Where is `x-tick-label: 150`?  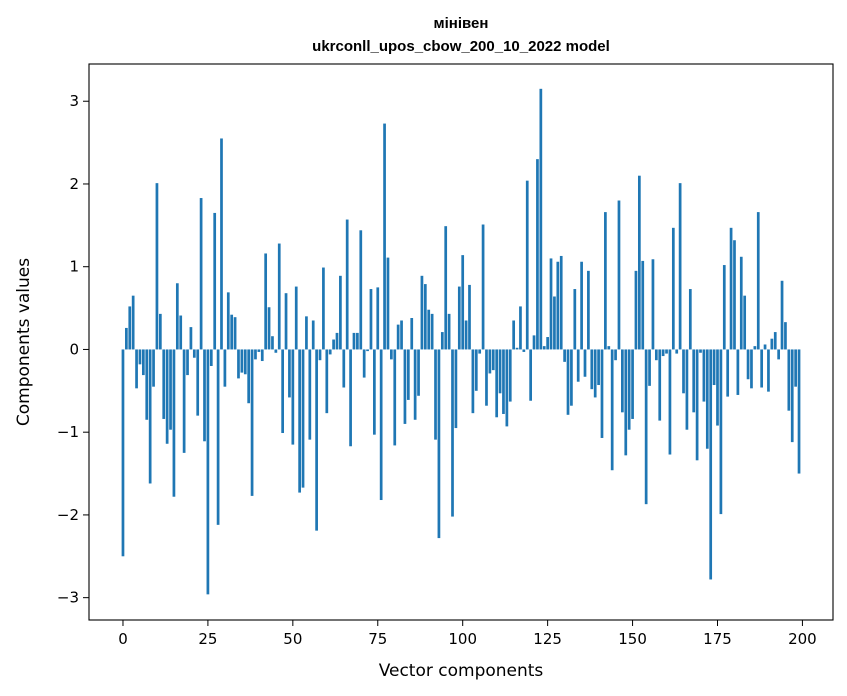 x-tick-label: 150 is located at coordinates (632, 639).